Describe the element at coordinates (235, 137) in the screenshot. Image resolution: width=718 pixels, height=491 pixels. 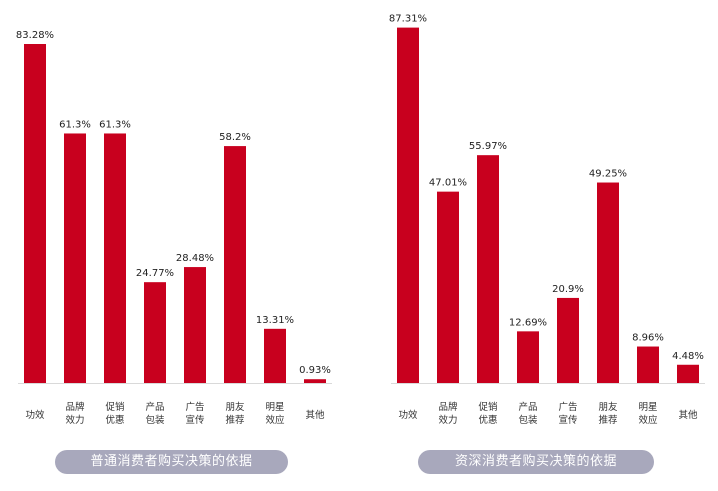
I see `value-label: 58.2%` at that location.